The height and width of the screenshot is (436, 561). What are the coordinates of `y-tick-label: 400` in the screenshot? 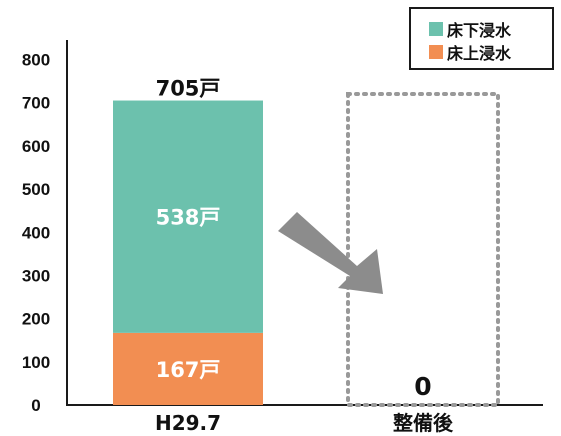 It's located at (36, 232).